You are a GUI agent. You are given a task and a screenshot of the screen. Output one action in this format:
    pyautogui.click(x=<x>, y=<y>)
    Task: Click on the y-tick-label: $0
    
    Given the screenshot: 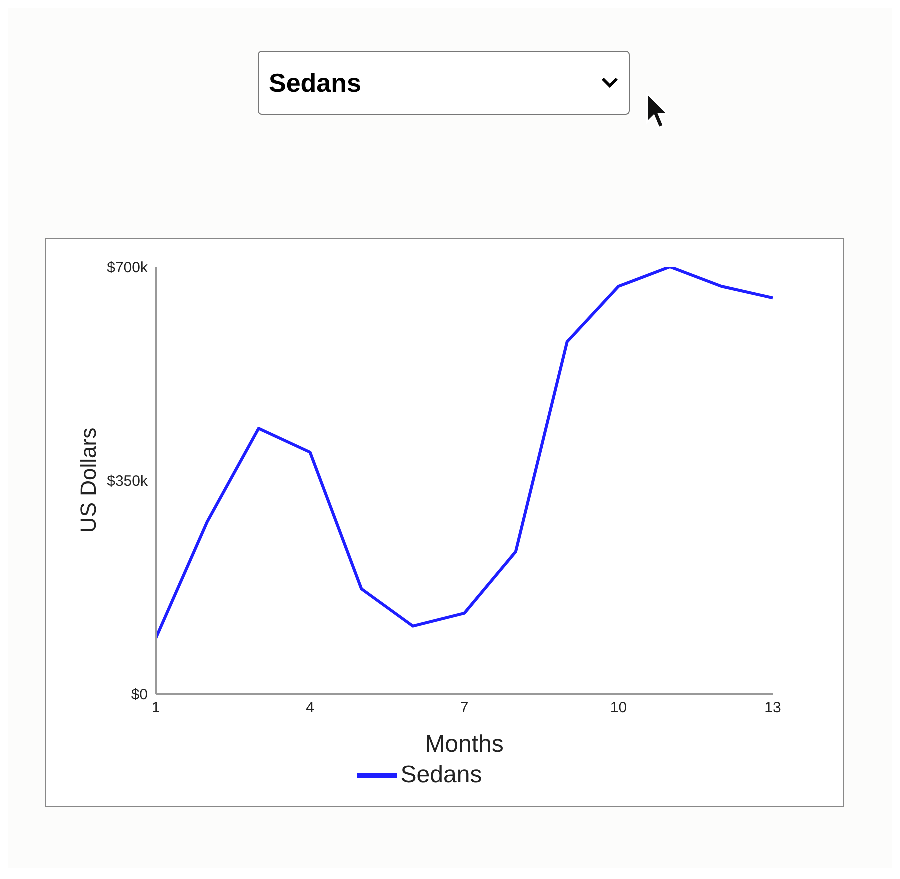 What is the action you would take?
    pyautogui.click(x=139, y=695)
    